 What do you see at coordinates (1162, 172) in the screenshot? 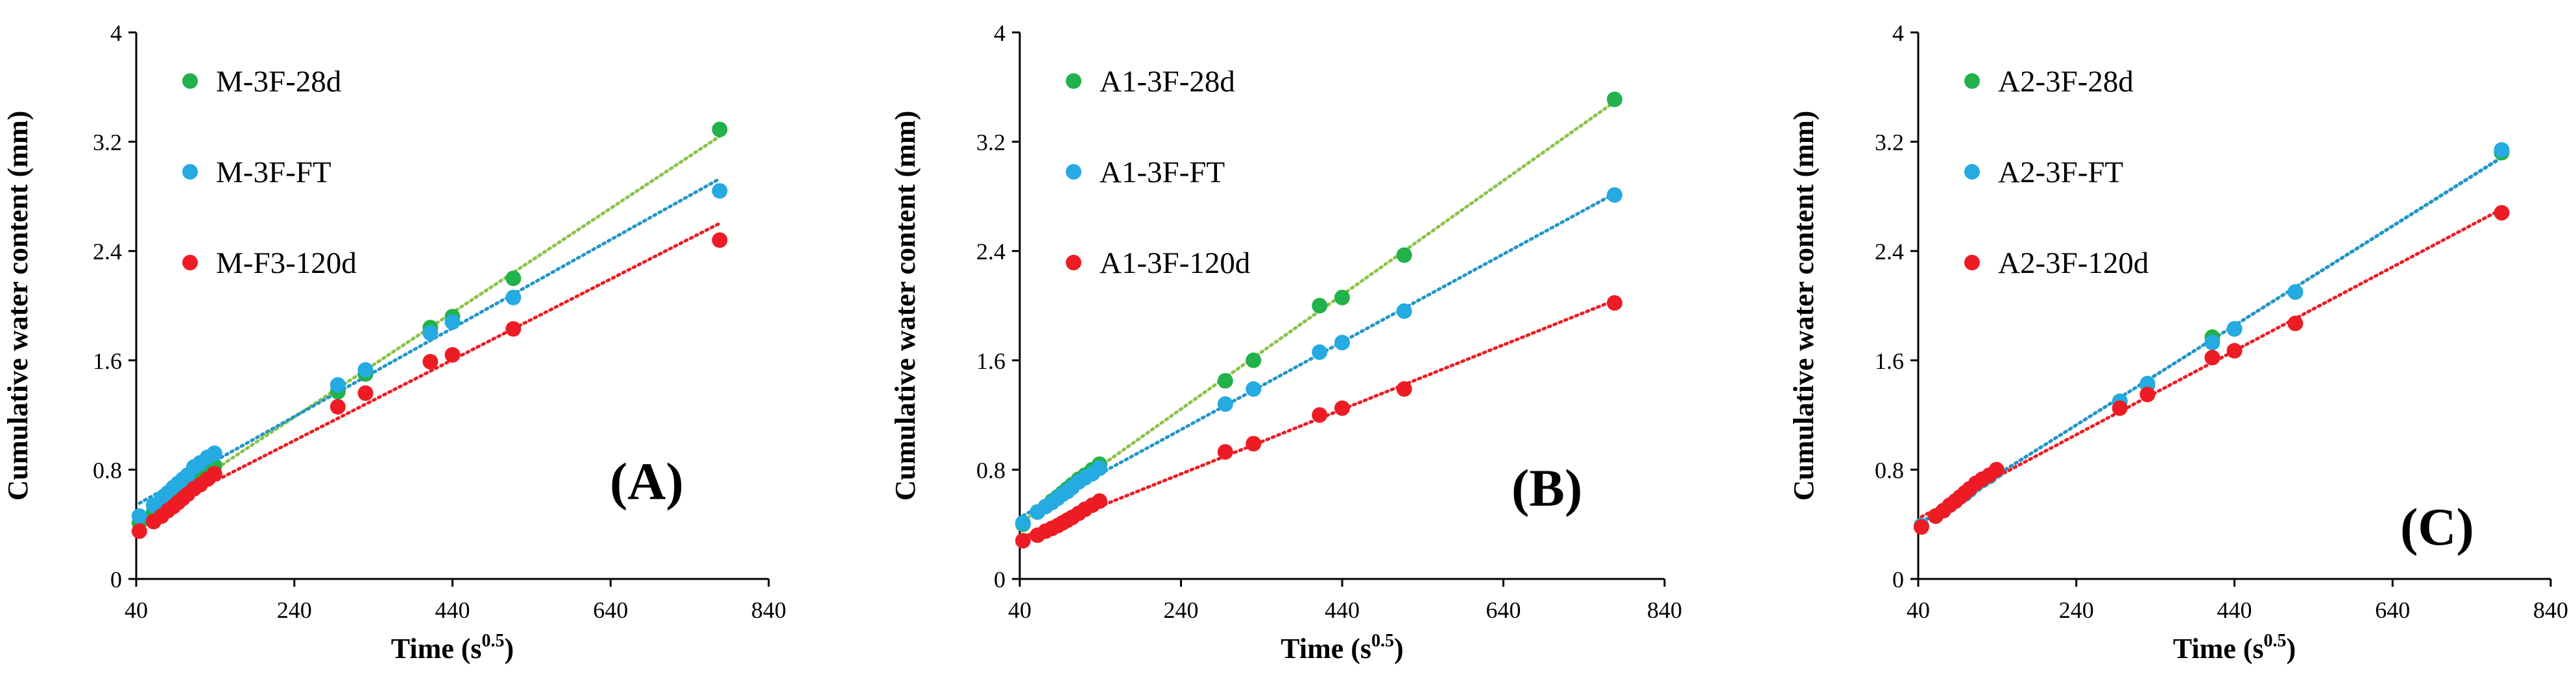
I see `legend-label: A1-3F-FT` at bounding box center [1162, 172].